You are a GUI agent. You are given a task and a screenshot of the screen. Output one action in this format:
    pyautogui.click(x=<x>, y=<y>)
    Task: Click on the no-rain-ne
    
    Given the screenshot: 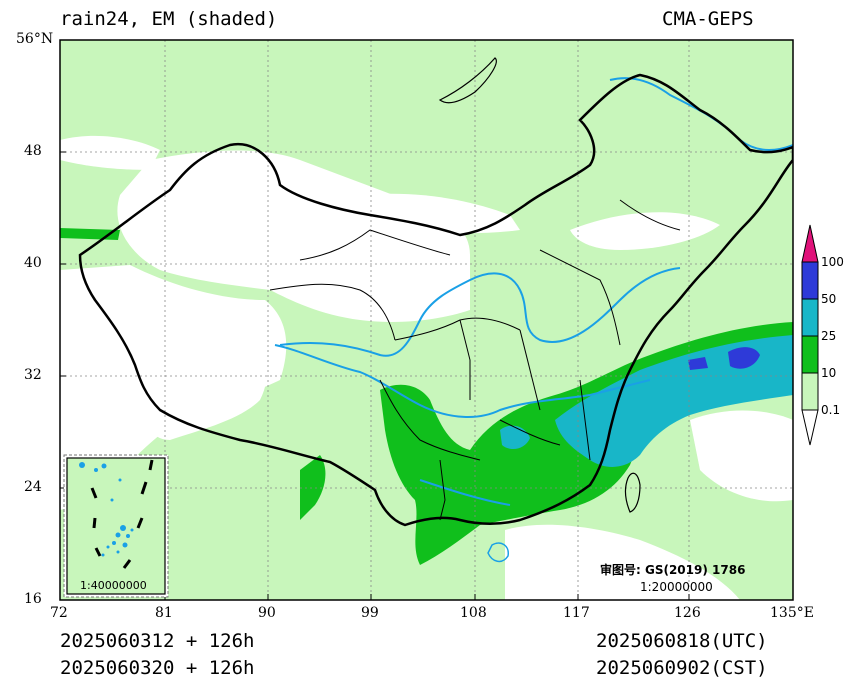 What is the action you would take?
    pyautogui.click(x=645, y=231)
    